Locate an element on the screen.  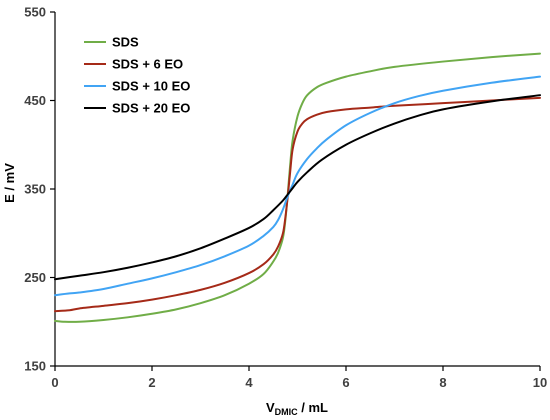
x-tick-label: 10 is located at coordinates (540, 382).